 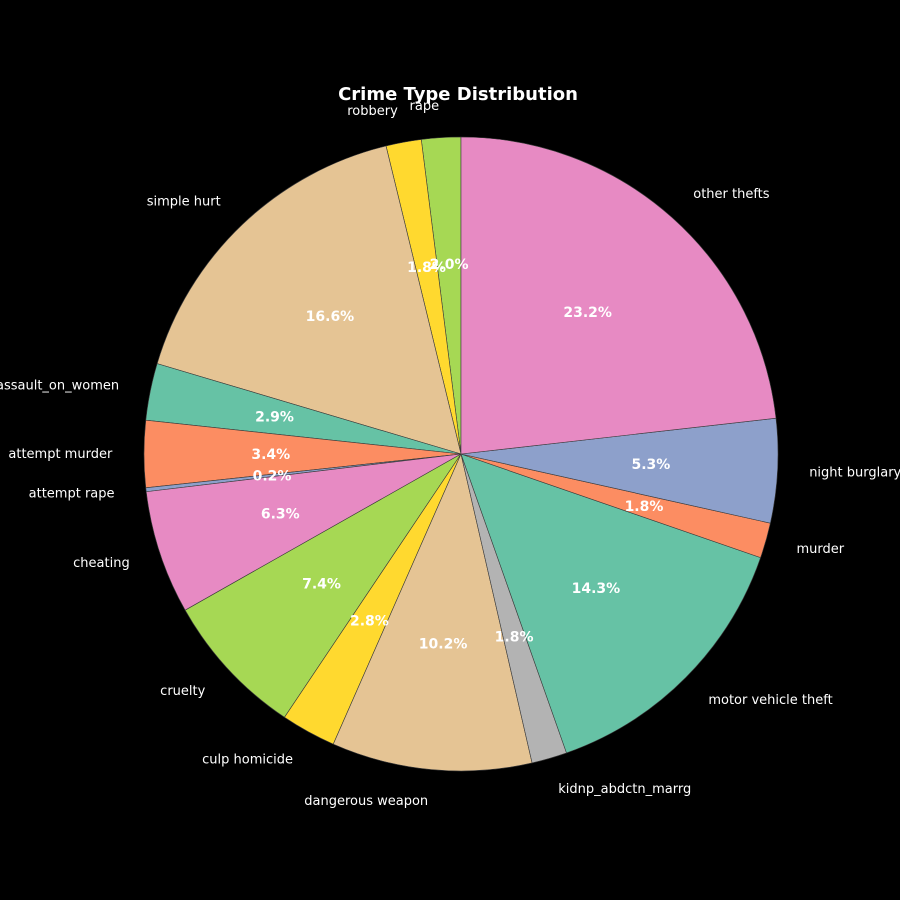 I want to click on slice-label: cruelty, so click(x=182, y=691).